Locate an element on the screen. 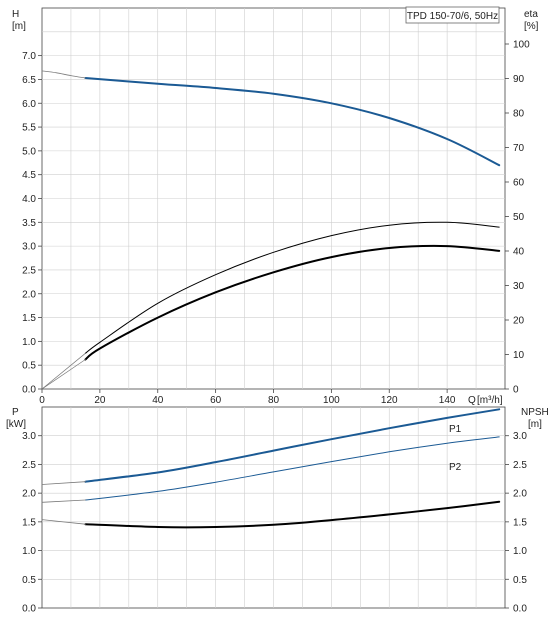 The image size is (556, 627). npsh-axis-tick-label: 3.0 is located at coordinates (520, 436).